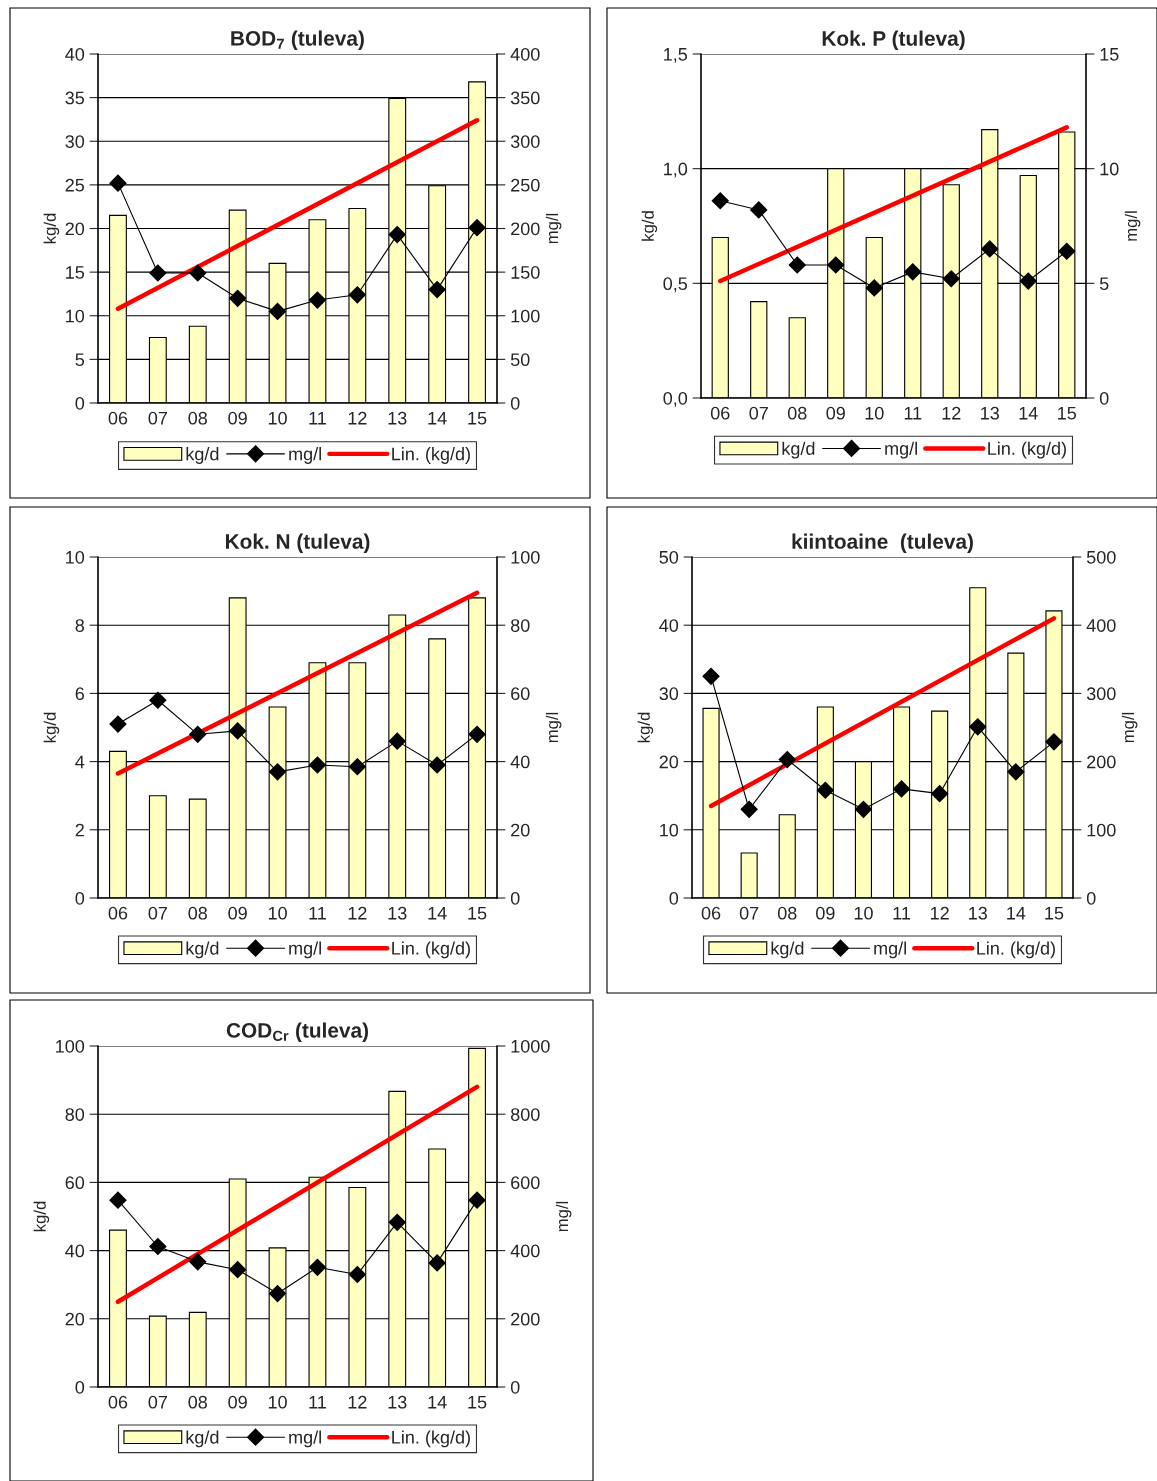  I want to click on y-axis-title: kg/d, so click(645, 727).